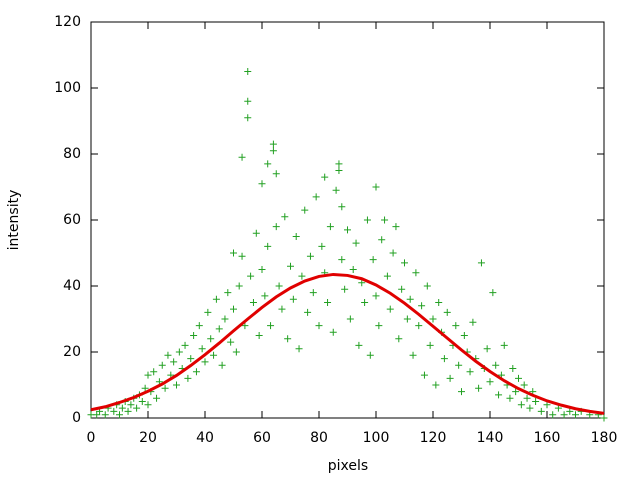 This screenshot has height=480, width=640. What do you see at coordinates (72, 352) in the screenshot?
I see `y-tick-label: 20` at bounding box center [72, 352].